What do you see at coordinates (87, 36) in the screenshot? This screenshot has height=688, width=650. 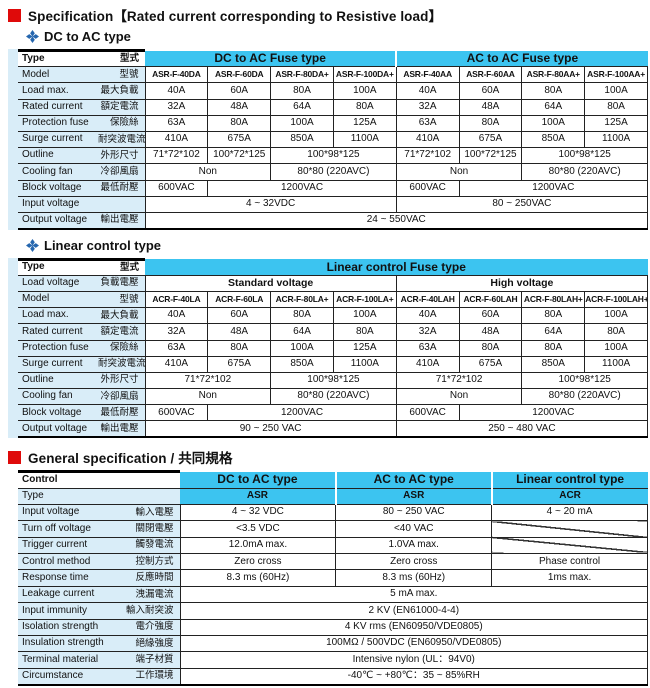 I see `section-dc-ac-title: DC to AC type` at bounding box center [87, 36].